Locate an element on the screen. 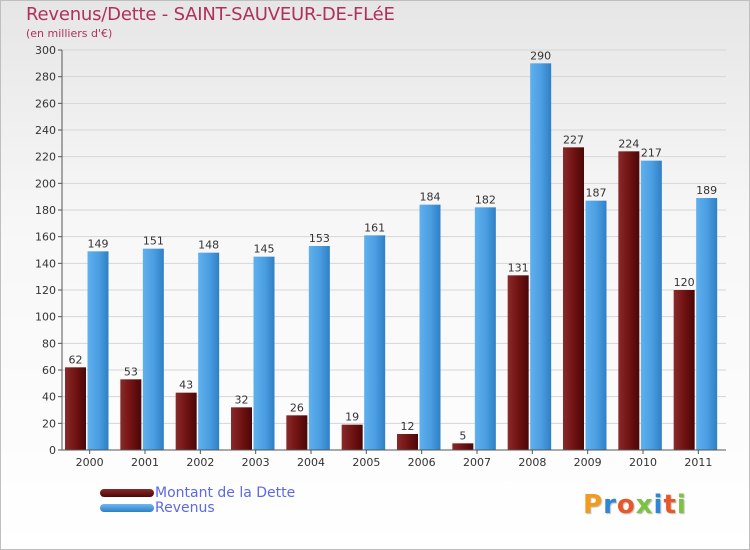 The height and width of the screenshot is (550, 750). value-label-dette: 19 is located at coordinates (352, 417).